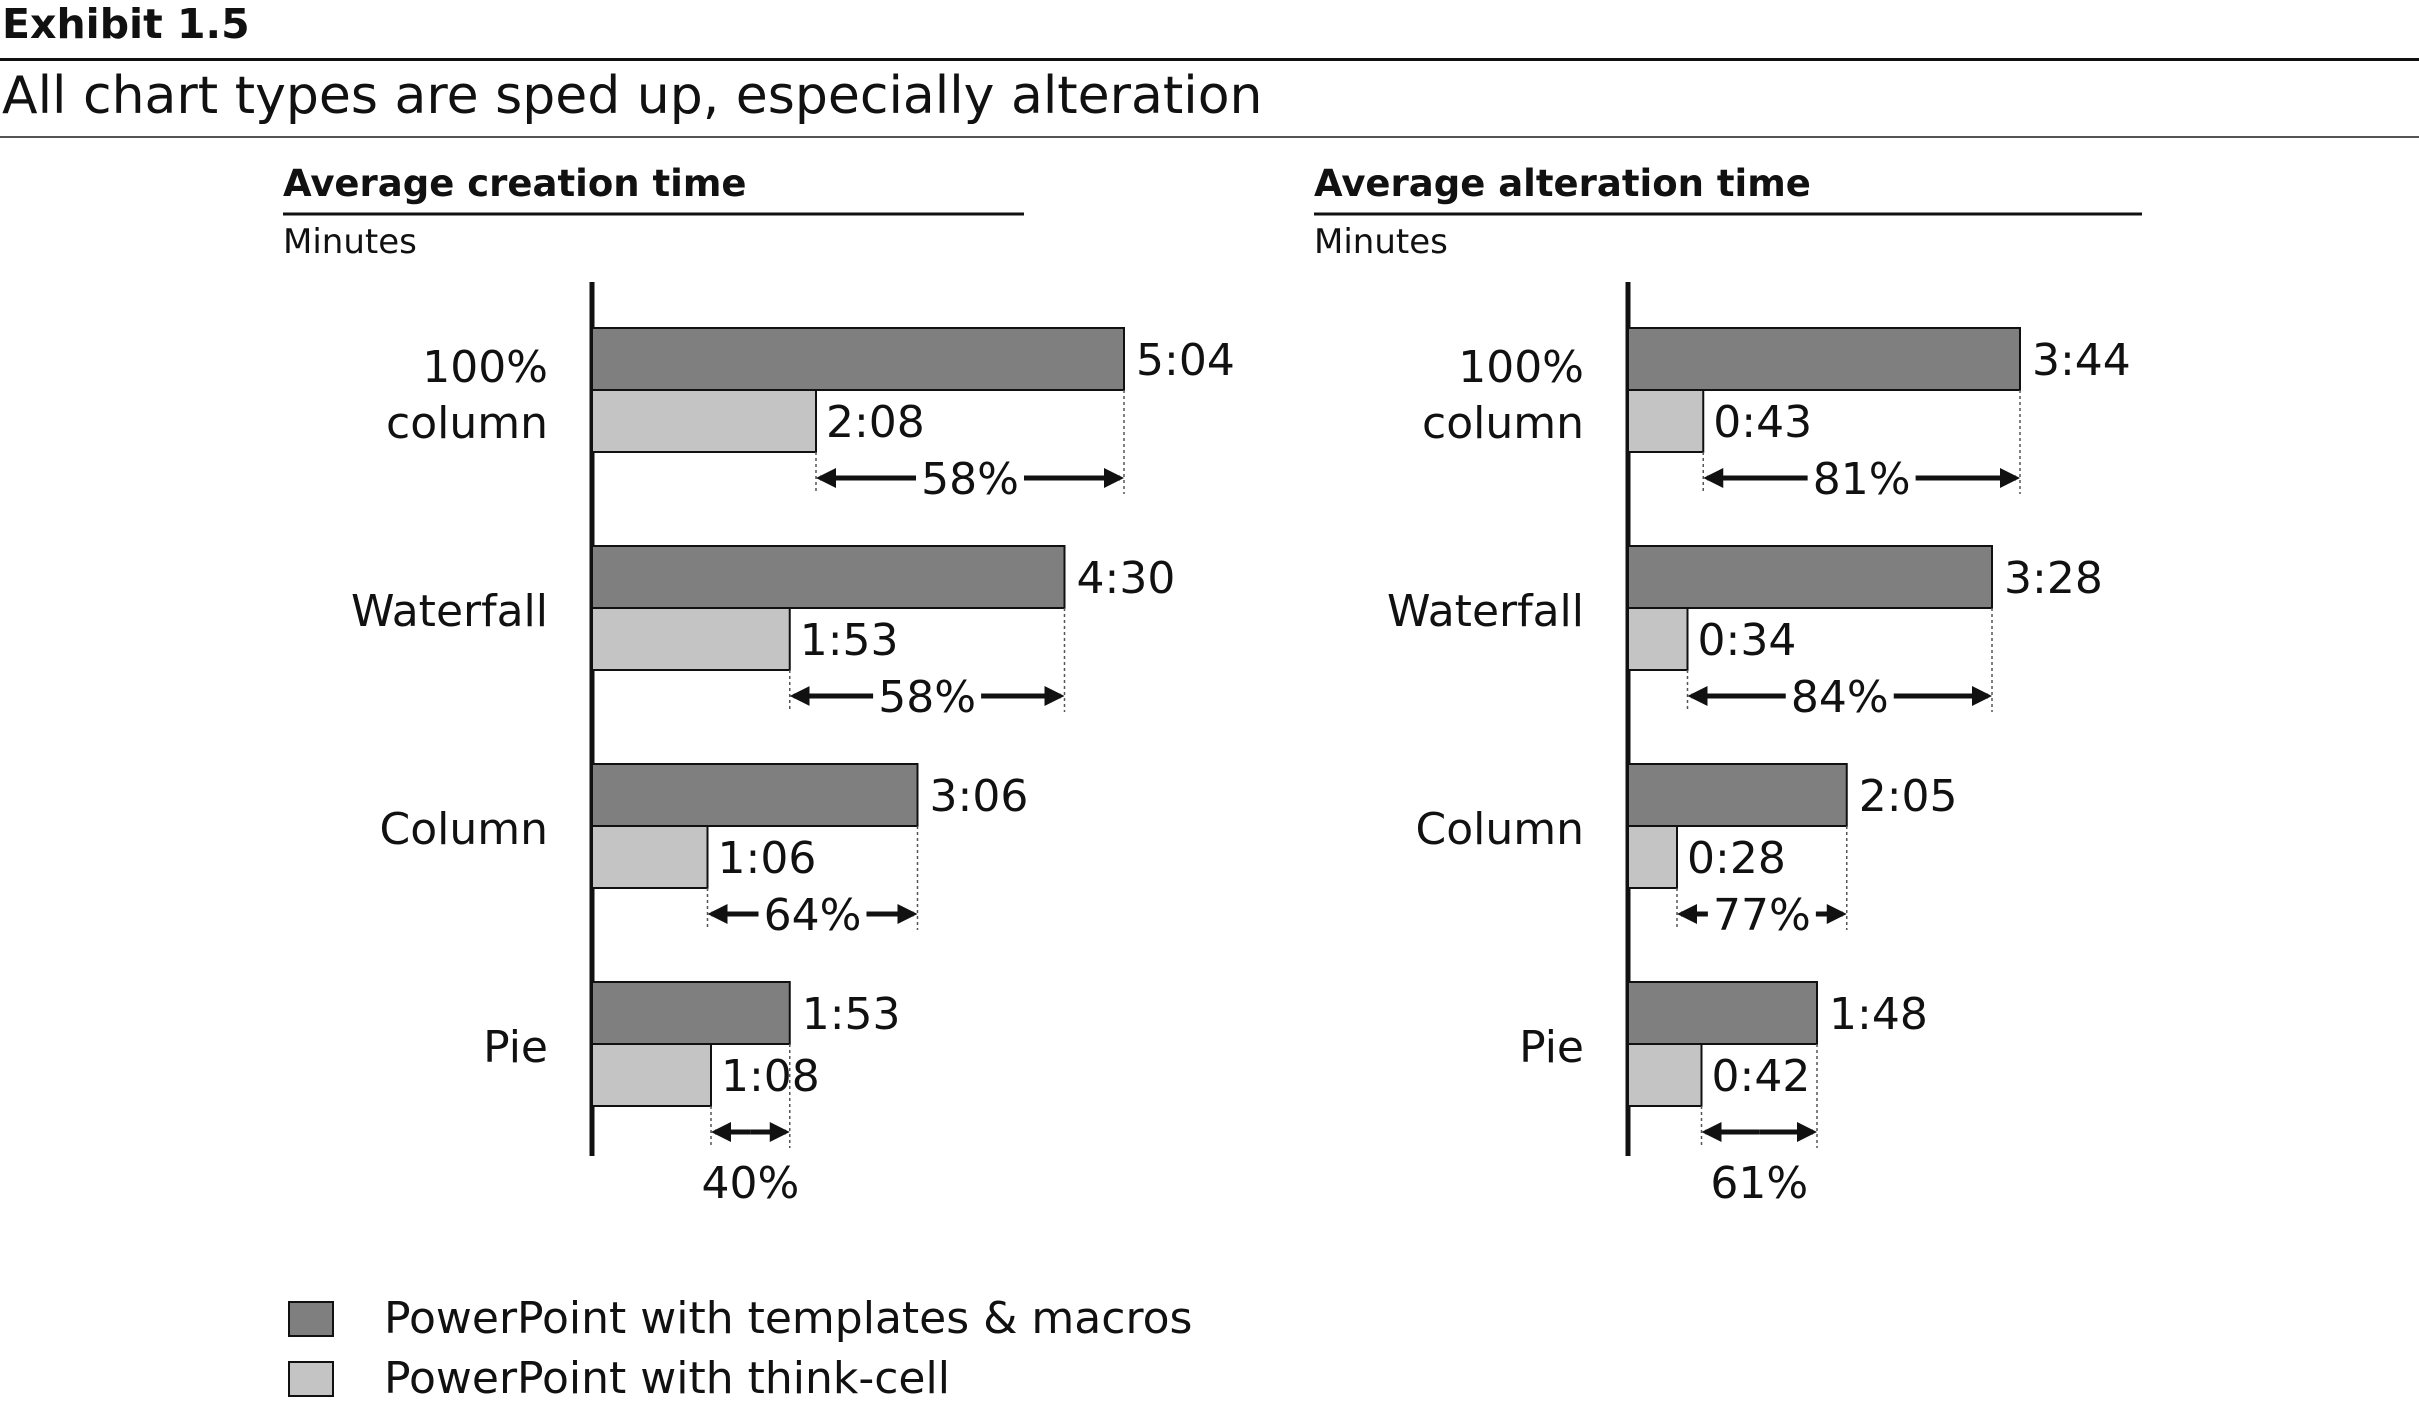 The height and width of the screenshot is (1409, 2419). Describe the element at coordinates (813, 915) in the screenshot. I see `difference-label: 64%` at that location.